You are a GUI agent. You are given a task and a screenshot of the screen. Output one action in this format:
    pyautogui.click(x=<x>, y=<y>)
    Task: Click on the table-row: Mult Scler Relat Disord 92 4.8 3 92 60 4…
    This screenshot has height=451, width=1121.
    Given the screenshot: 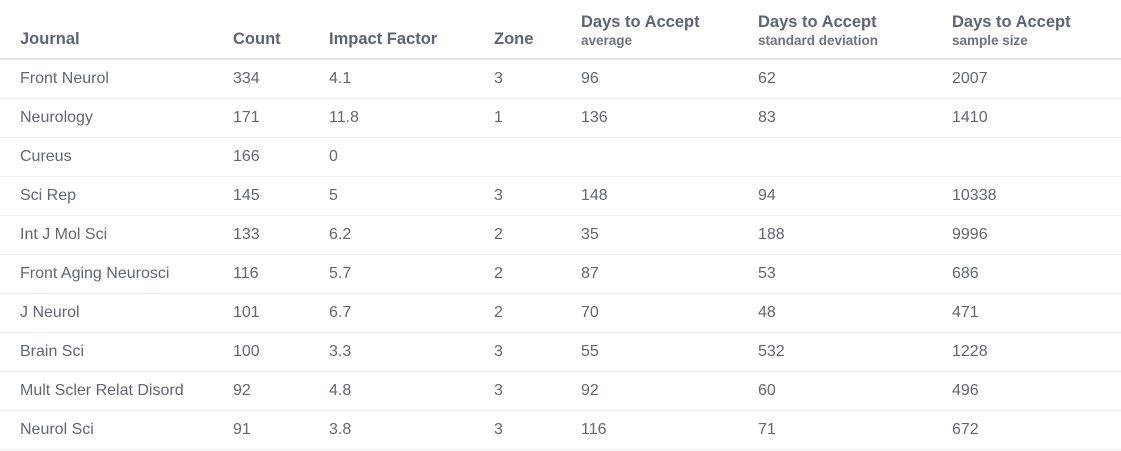 What is the action you would take?
    pyautogui.click(x=560, y=390)
    